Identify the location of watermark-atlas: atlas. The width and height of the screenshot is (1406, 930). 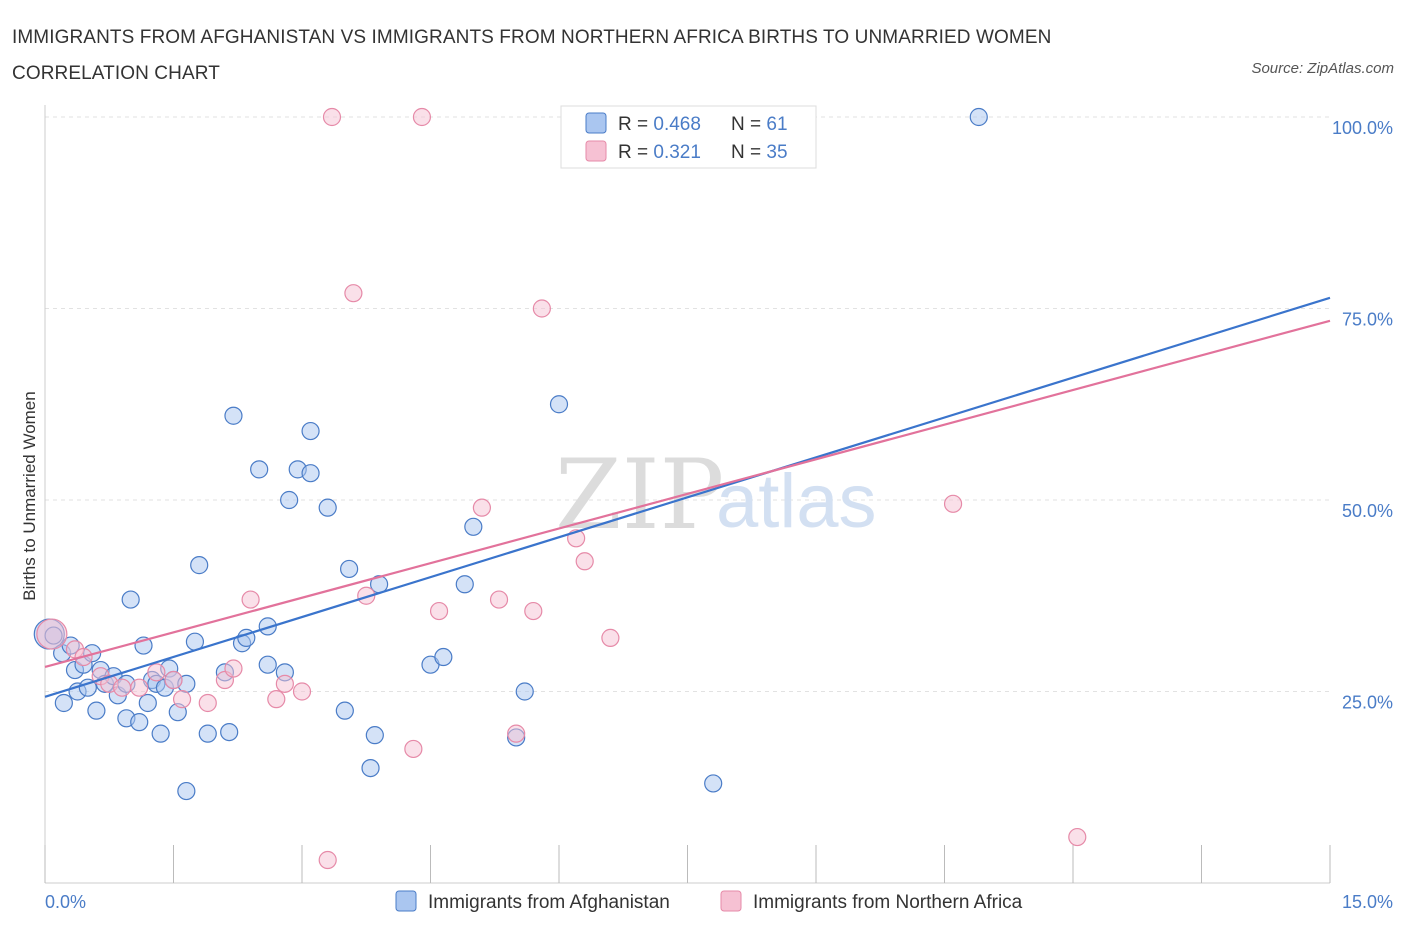
(796, 501).